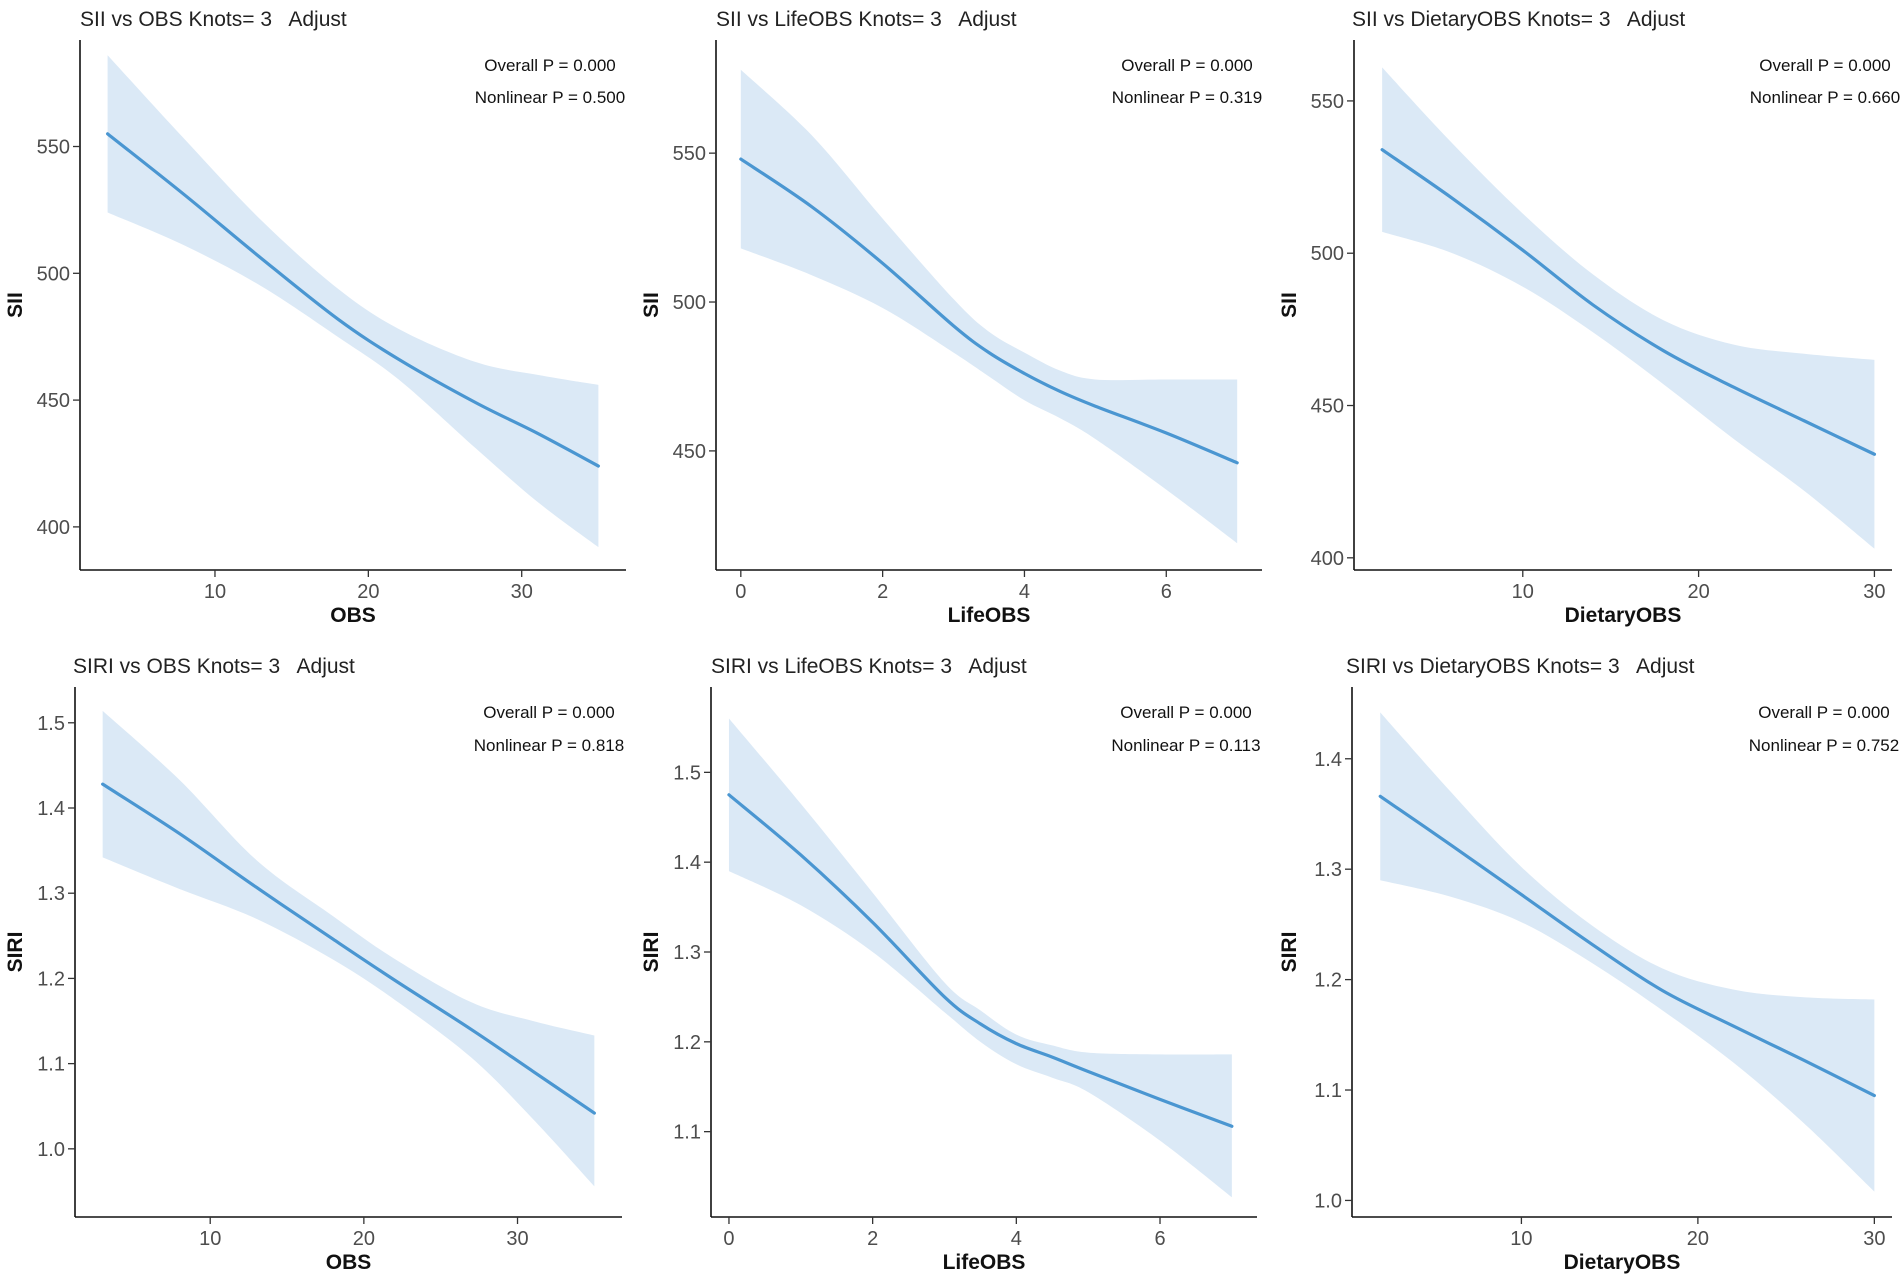 The height and width of the screenshot is (1281, 1902). What do you see at coordinates (549, 745) in the screenshot?
I see `nonlinear-p-annotation: Nonlinear P = 0.818` at bounding box center [549, 745].